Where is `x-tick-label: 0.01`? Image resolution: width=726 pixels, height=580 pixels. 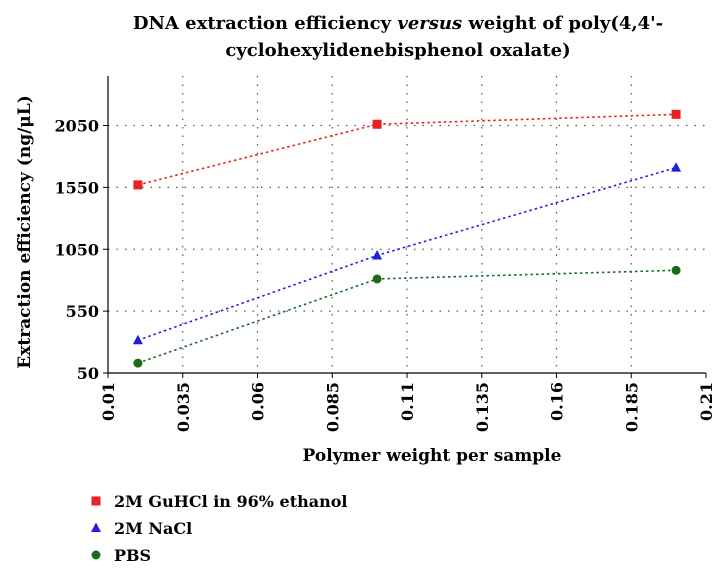
x-tick-label: 0.01 is located at coordinates (108, 401).